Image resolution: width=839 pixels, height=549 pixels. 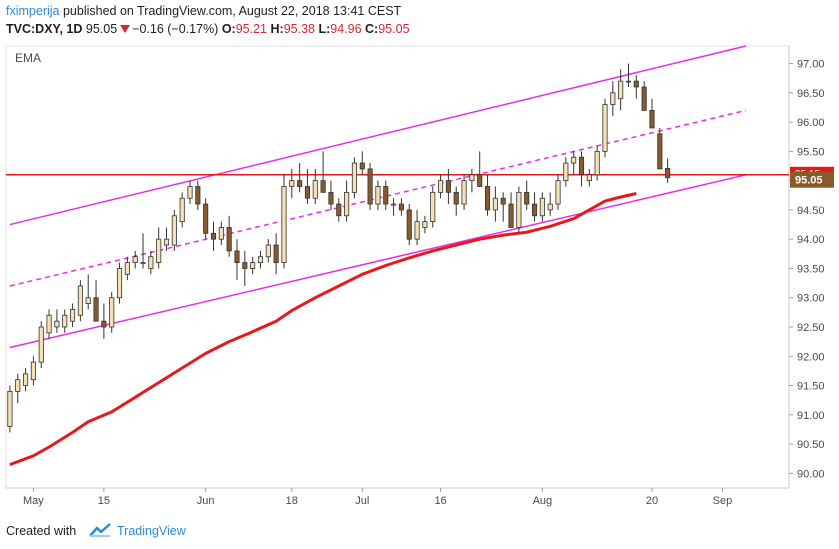 What do you see at coordinates (723, 501) in the screenshot?
I see `x-tick-label: Sep` at bounding box center [723, 501].